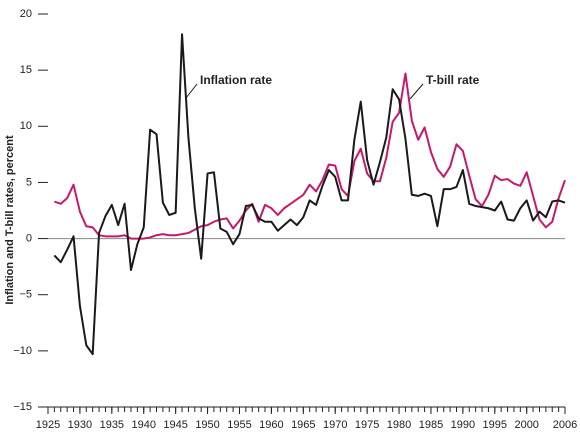  What do you see at coordinates (526, 425) in the screenshot?
I see `x-tick-label: 2000` at bounding box center [526, 425].